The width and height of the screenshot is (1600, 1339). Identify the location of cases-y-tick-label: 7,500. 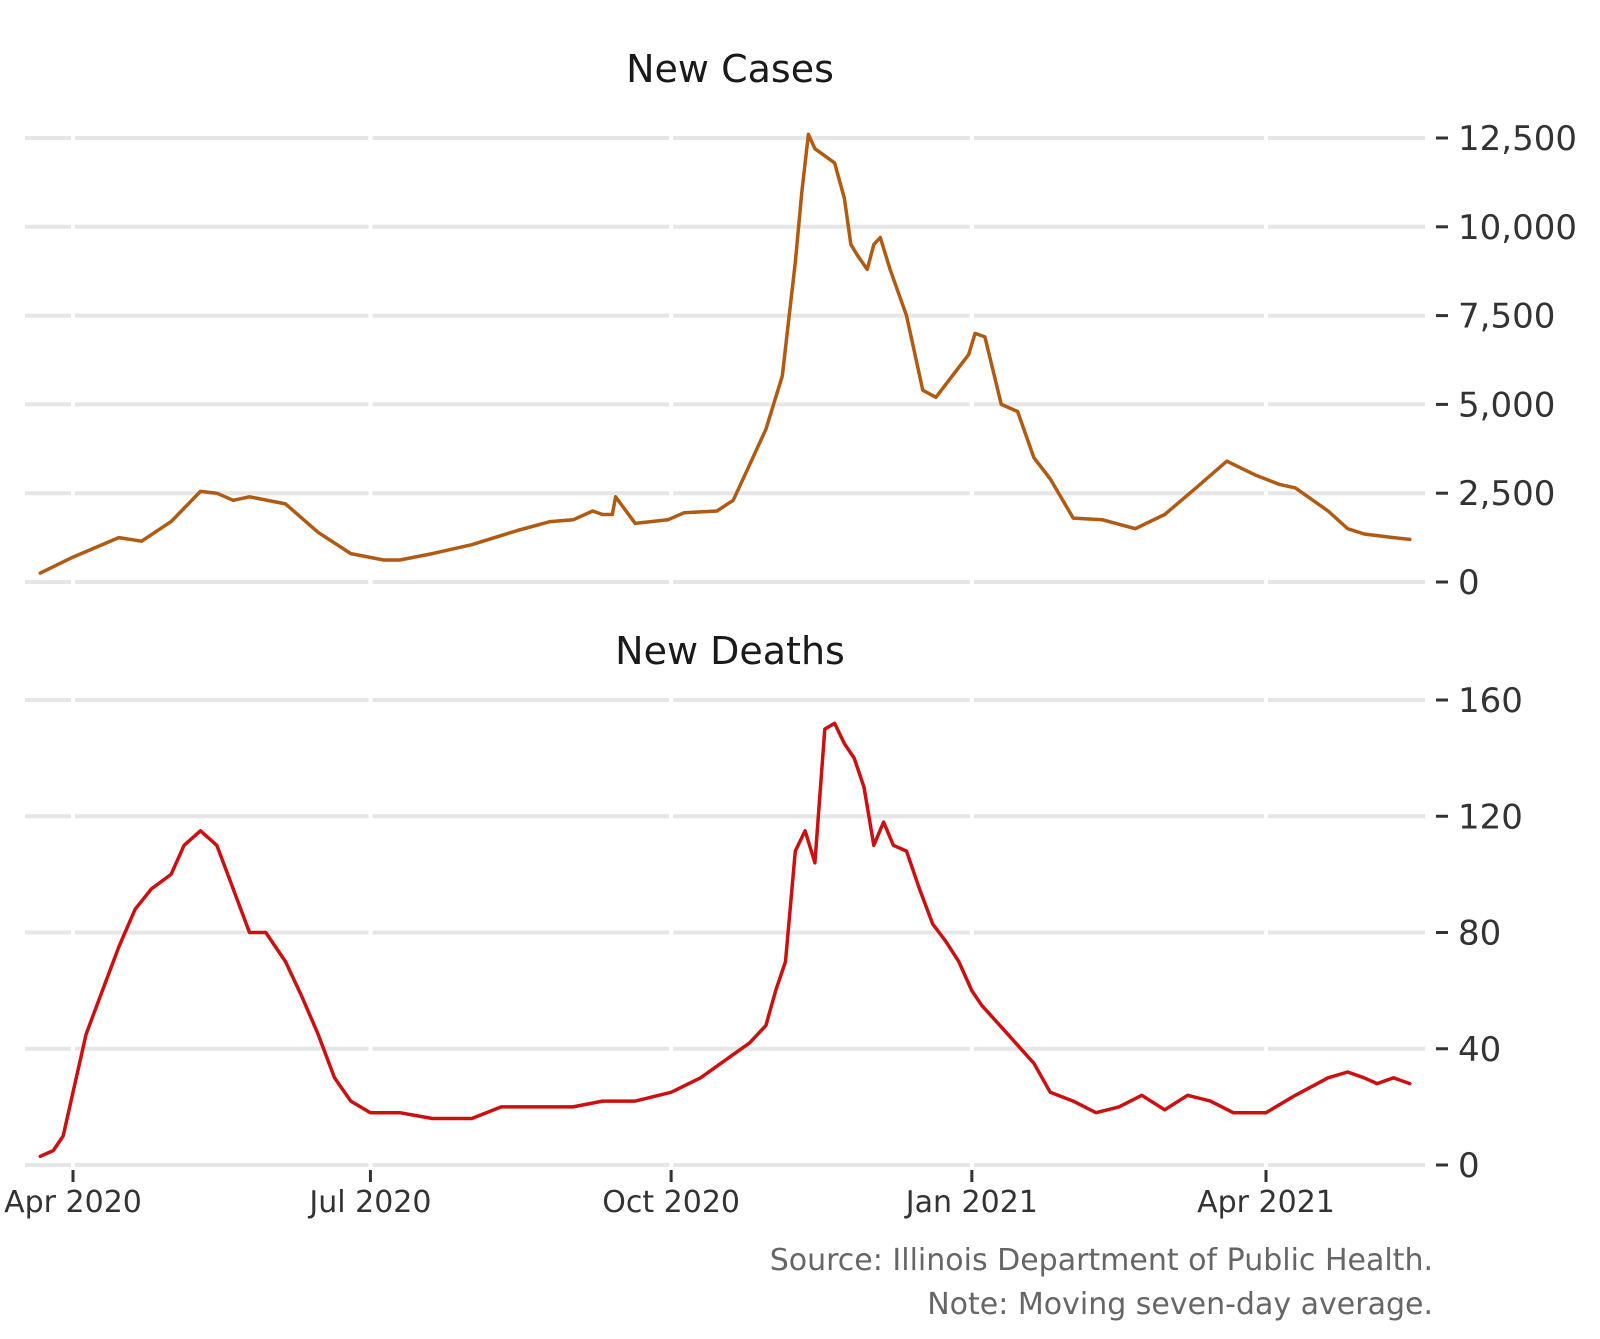
(1506, 317).